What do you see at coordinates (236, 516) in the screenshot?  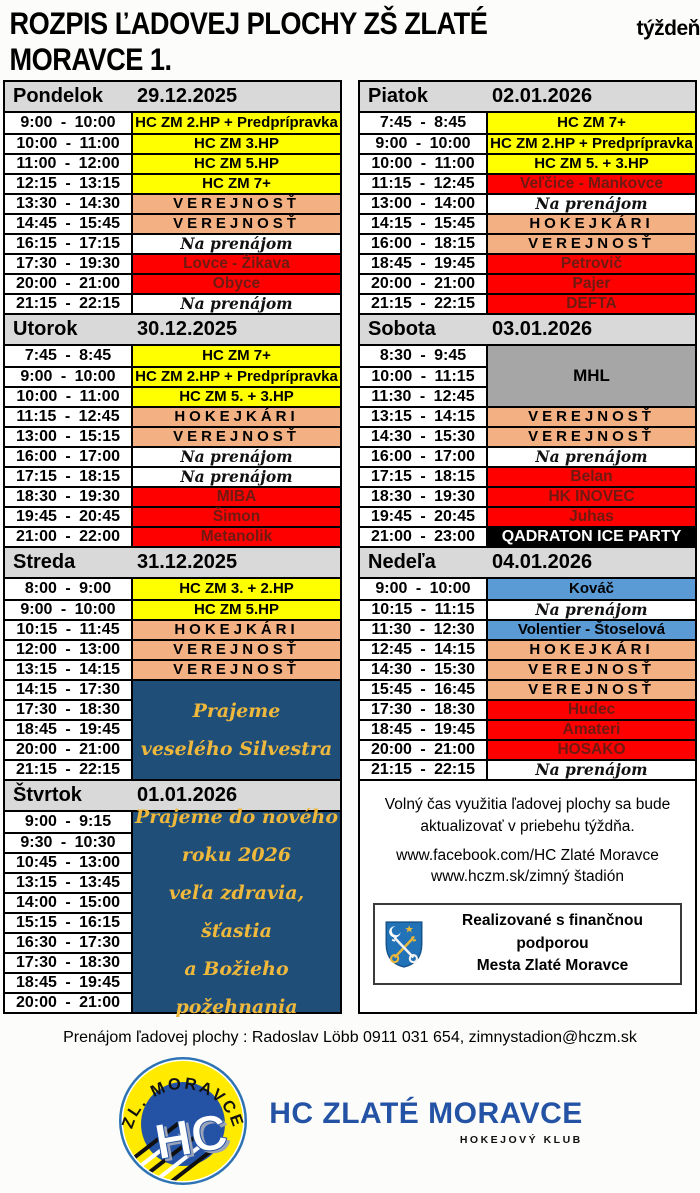 I see `activity-cell: Šimon` at bounding box center [236, 516].